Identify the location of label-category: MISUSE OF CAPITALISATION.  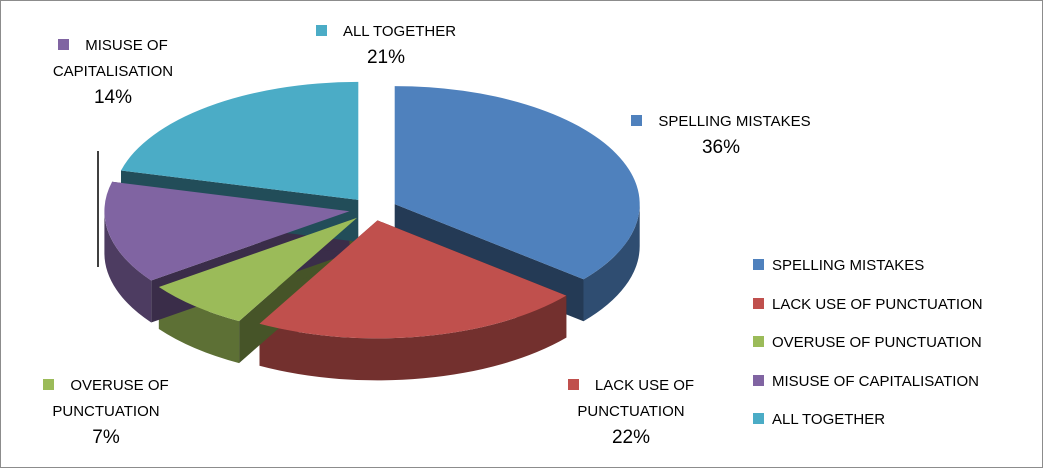
(113, 58).